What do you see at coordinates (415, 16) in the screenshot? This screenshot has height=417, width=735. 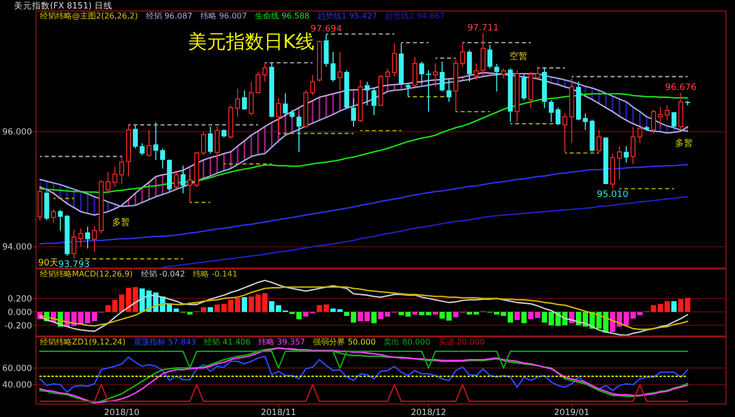 I see `text: 趋势线2 94.867` at bounding box center [415, 16].